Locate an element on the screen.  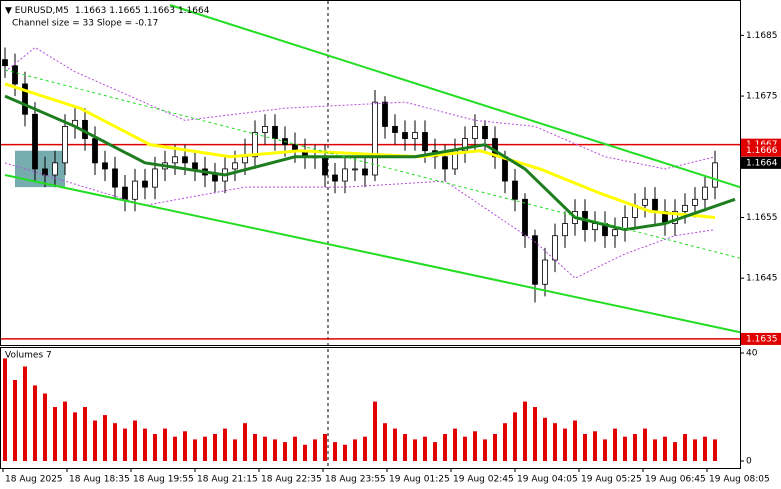
x-tick-label: 18 Aug 18:35 is located at coordinates (99, 480).